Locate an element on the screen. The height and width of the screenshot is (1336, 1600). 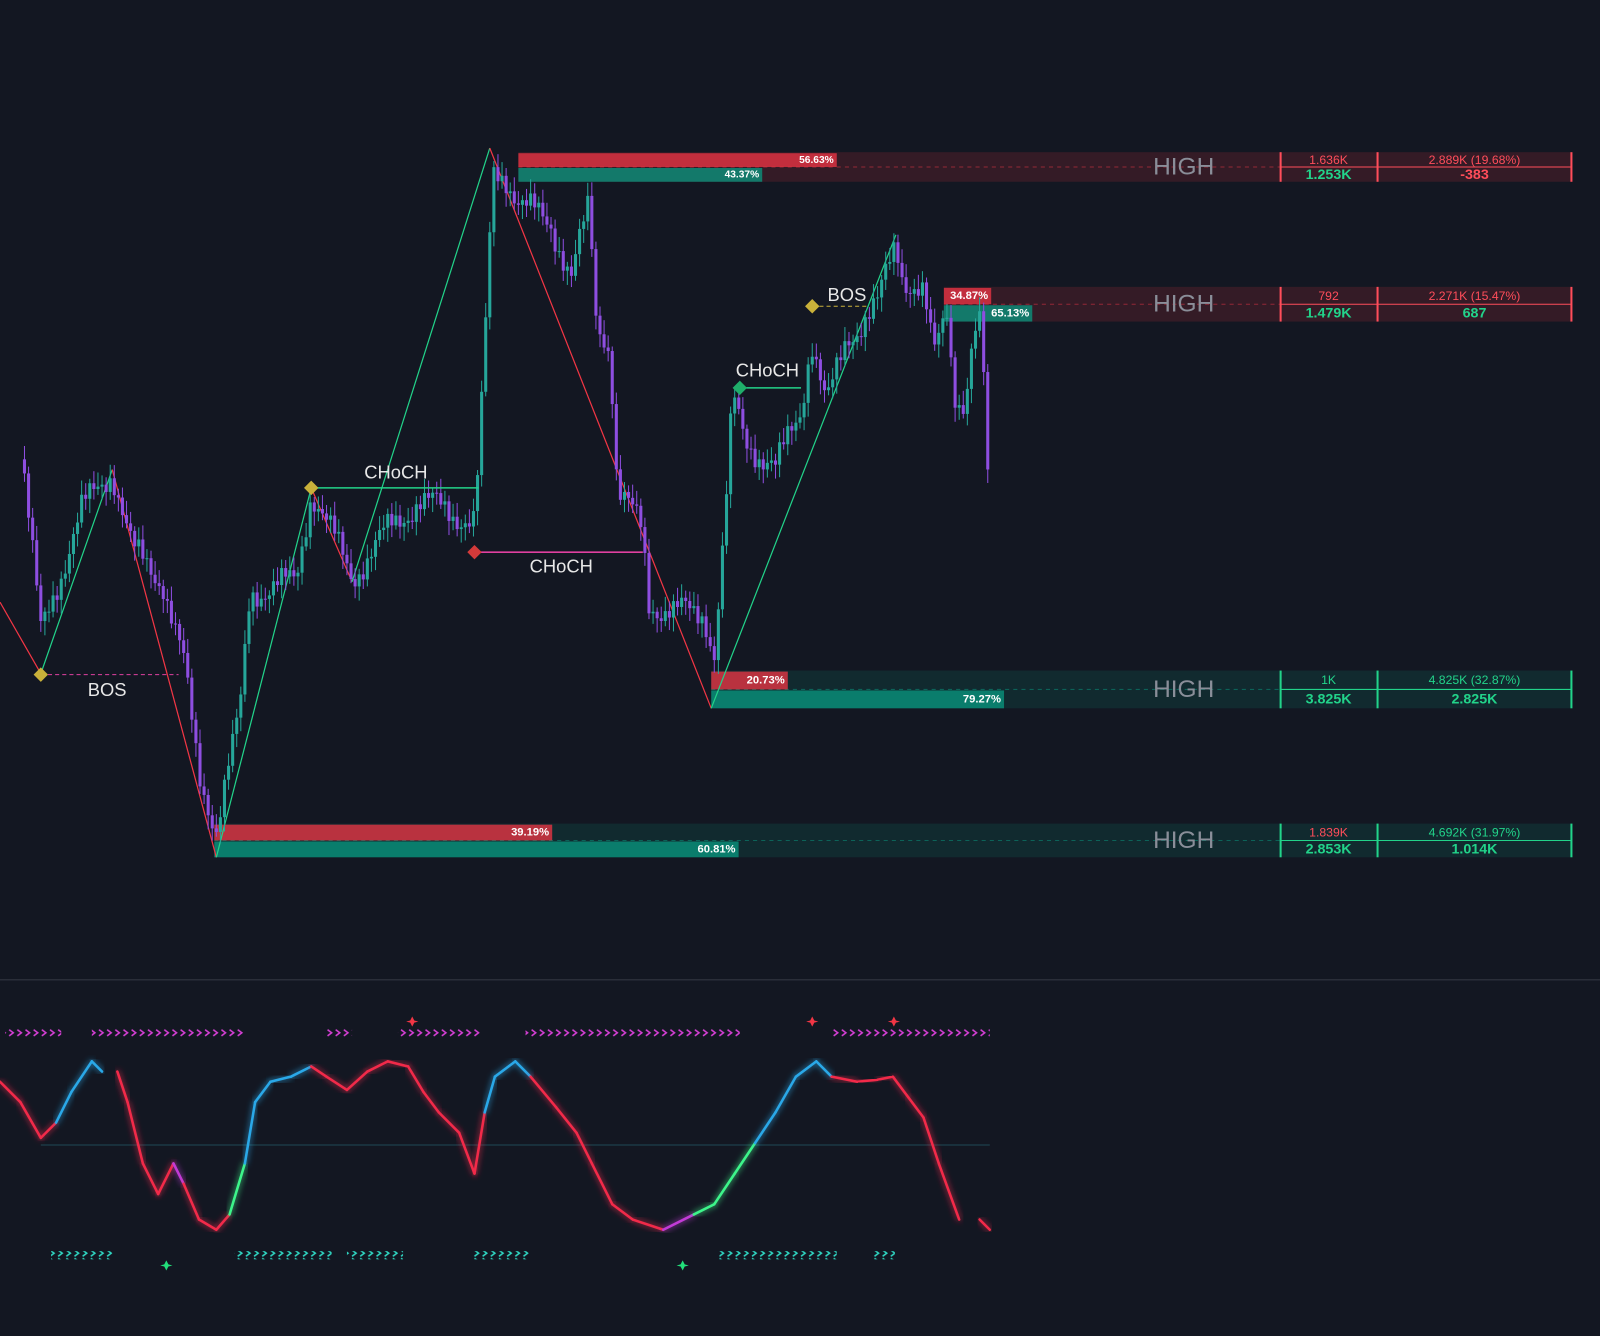
buy-pct: 60.81% is located at coordinates (716, 849).